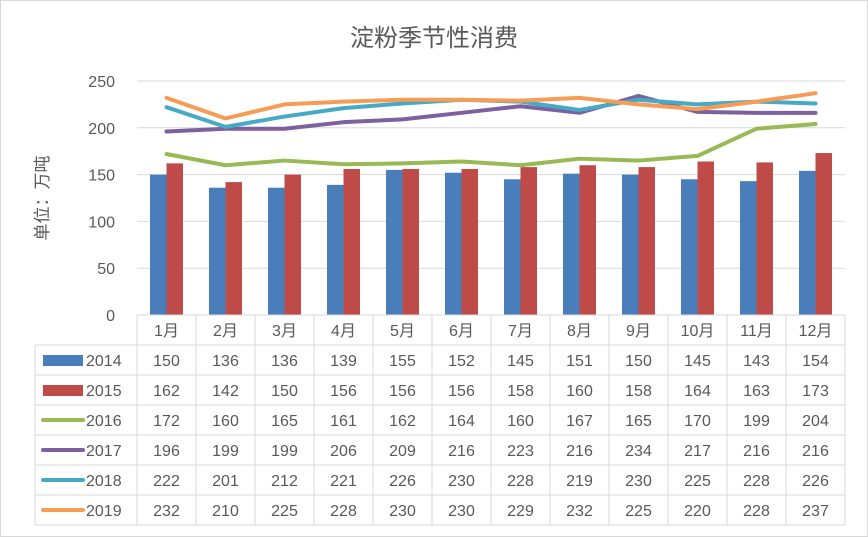 This screenshot has width=868, height=537. I want to click on table-cell: 155, so click(402, 361).